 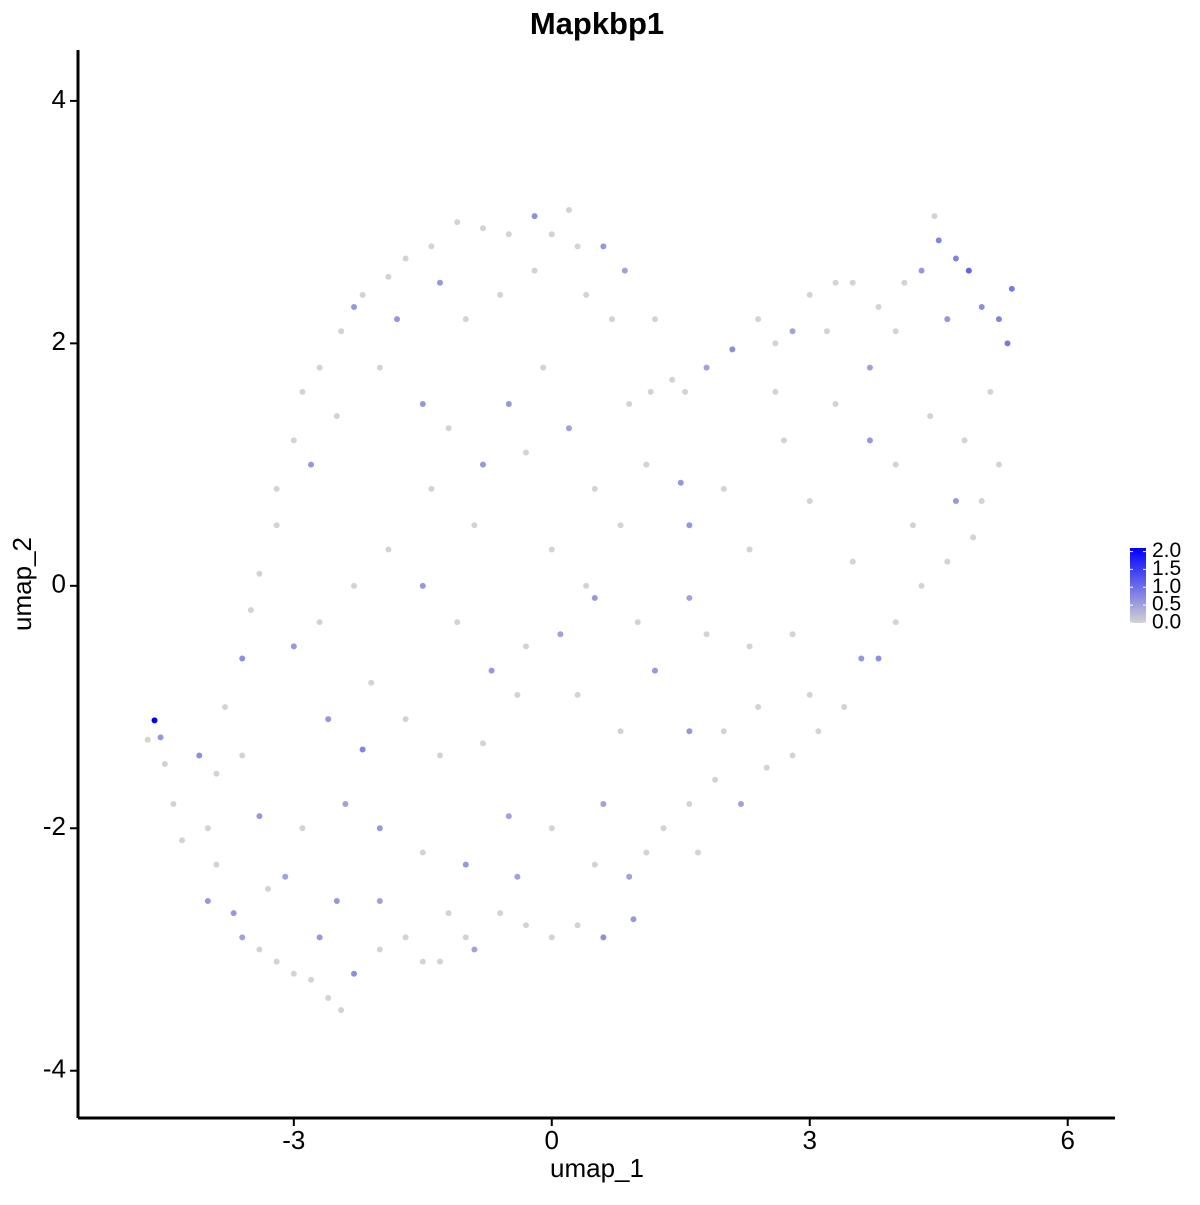 What do you see at coordinates (1166, 622) in the screenshot?
I see `color-tick-label: 0.0` at bounding box center [1166, 622].